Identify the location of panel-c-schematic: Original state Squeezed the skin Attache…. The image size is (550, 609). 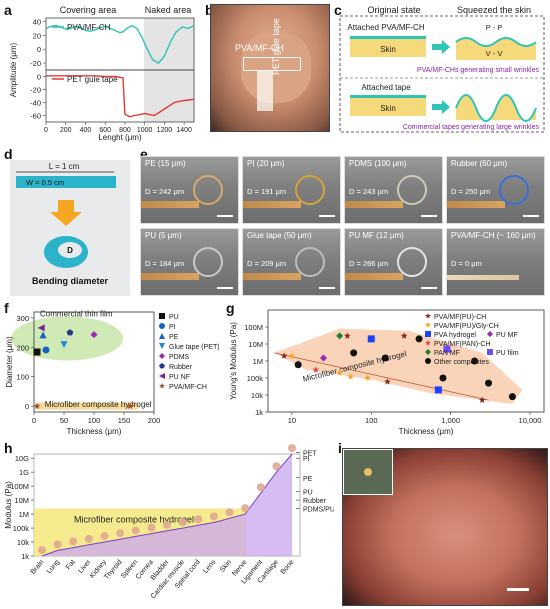
(442, 69).